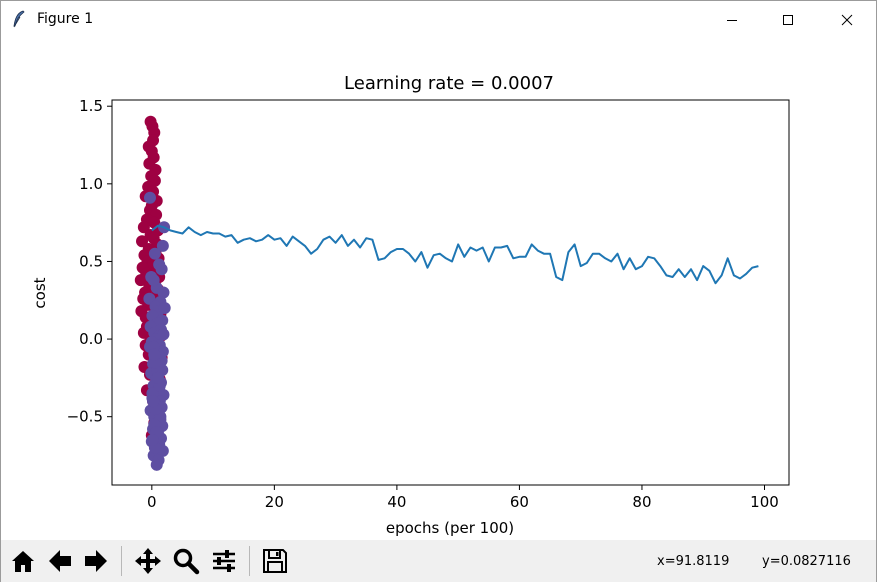 The image size is (877, 582). What do you see at coordinates (693, 561) in the screenshot?
I see `cursor-x-readout: x=91.8119` at bounding box center [693, 561].